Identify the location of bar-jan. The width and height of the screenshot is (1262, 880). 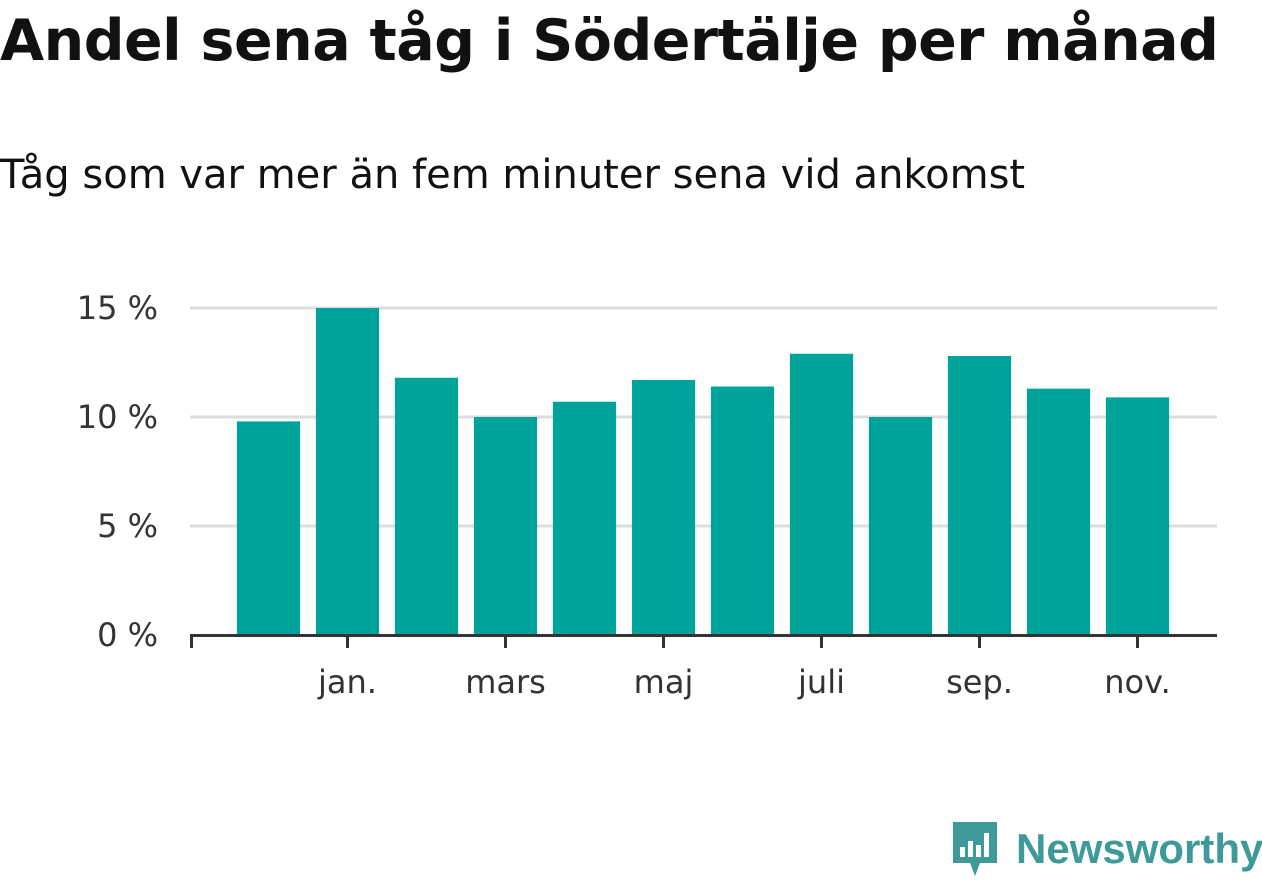
(347, 471).